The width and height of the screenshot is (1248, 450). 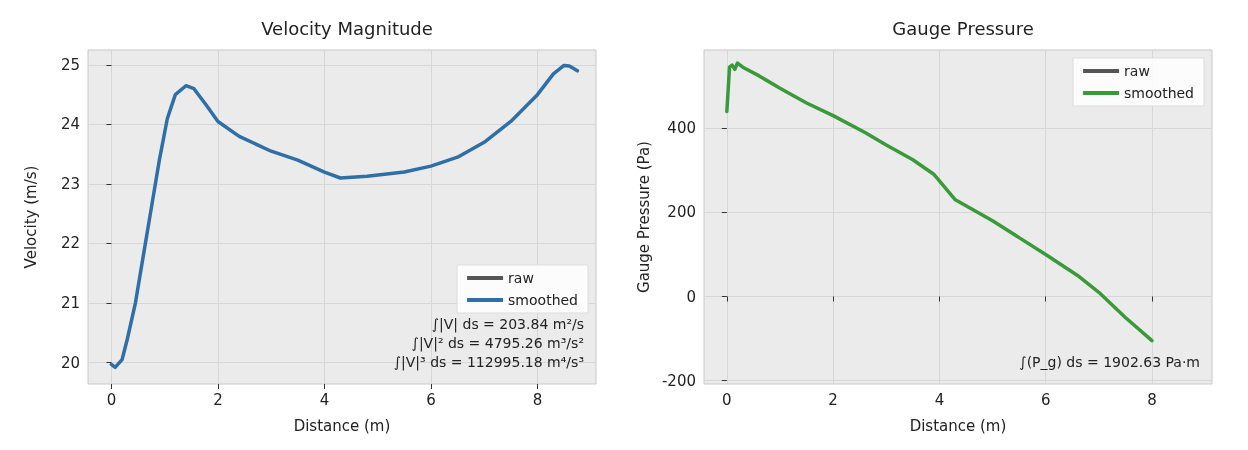 What do you see at coordinates (70, 362) in the screenshot?
I see `y-tick-label: 20` at bounding box center [70, 362].